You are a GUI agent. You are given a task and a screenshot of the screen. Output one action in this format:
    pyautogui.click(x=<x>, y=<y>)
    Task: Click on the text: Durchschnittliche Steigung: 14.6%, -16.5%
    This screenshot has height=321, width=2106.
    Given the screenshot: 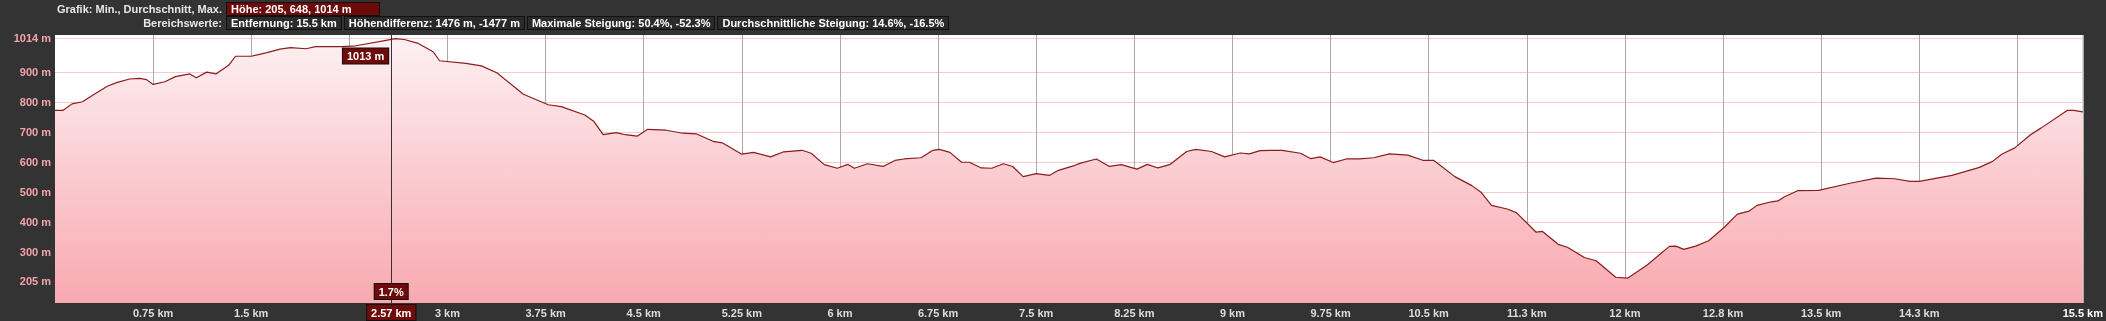 What is the action you would take?
    pyautogui.click(x=833, y=23)
    